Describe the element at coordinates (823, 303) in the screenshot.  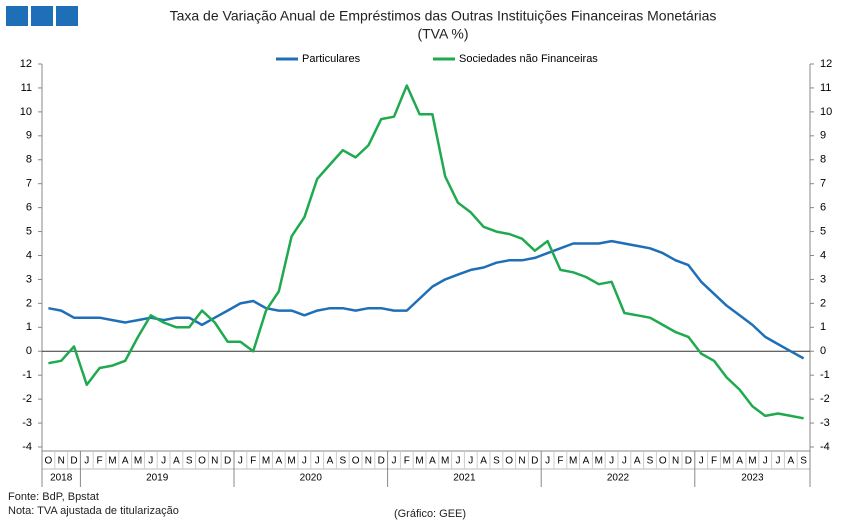
I see `y2-tick-label: 2` at that location.